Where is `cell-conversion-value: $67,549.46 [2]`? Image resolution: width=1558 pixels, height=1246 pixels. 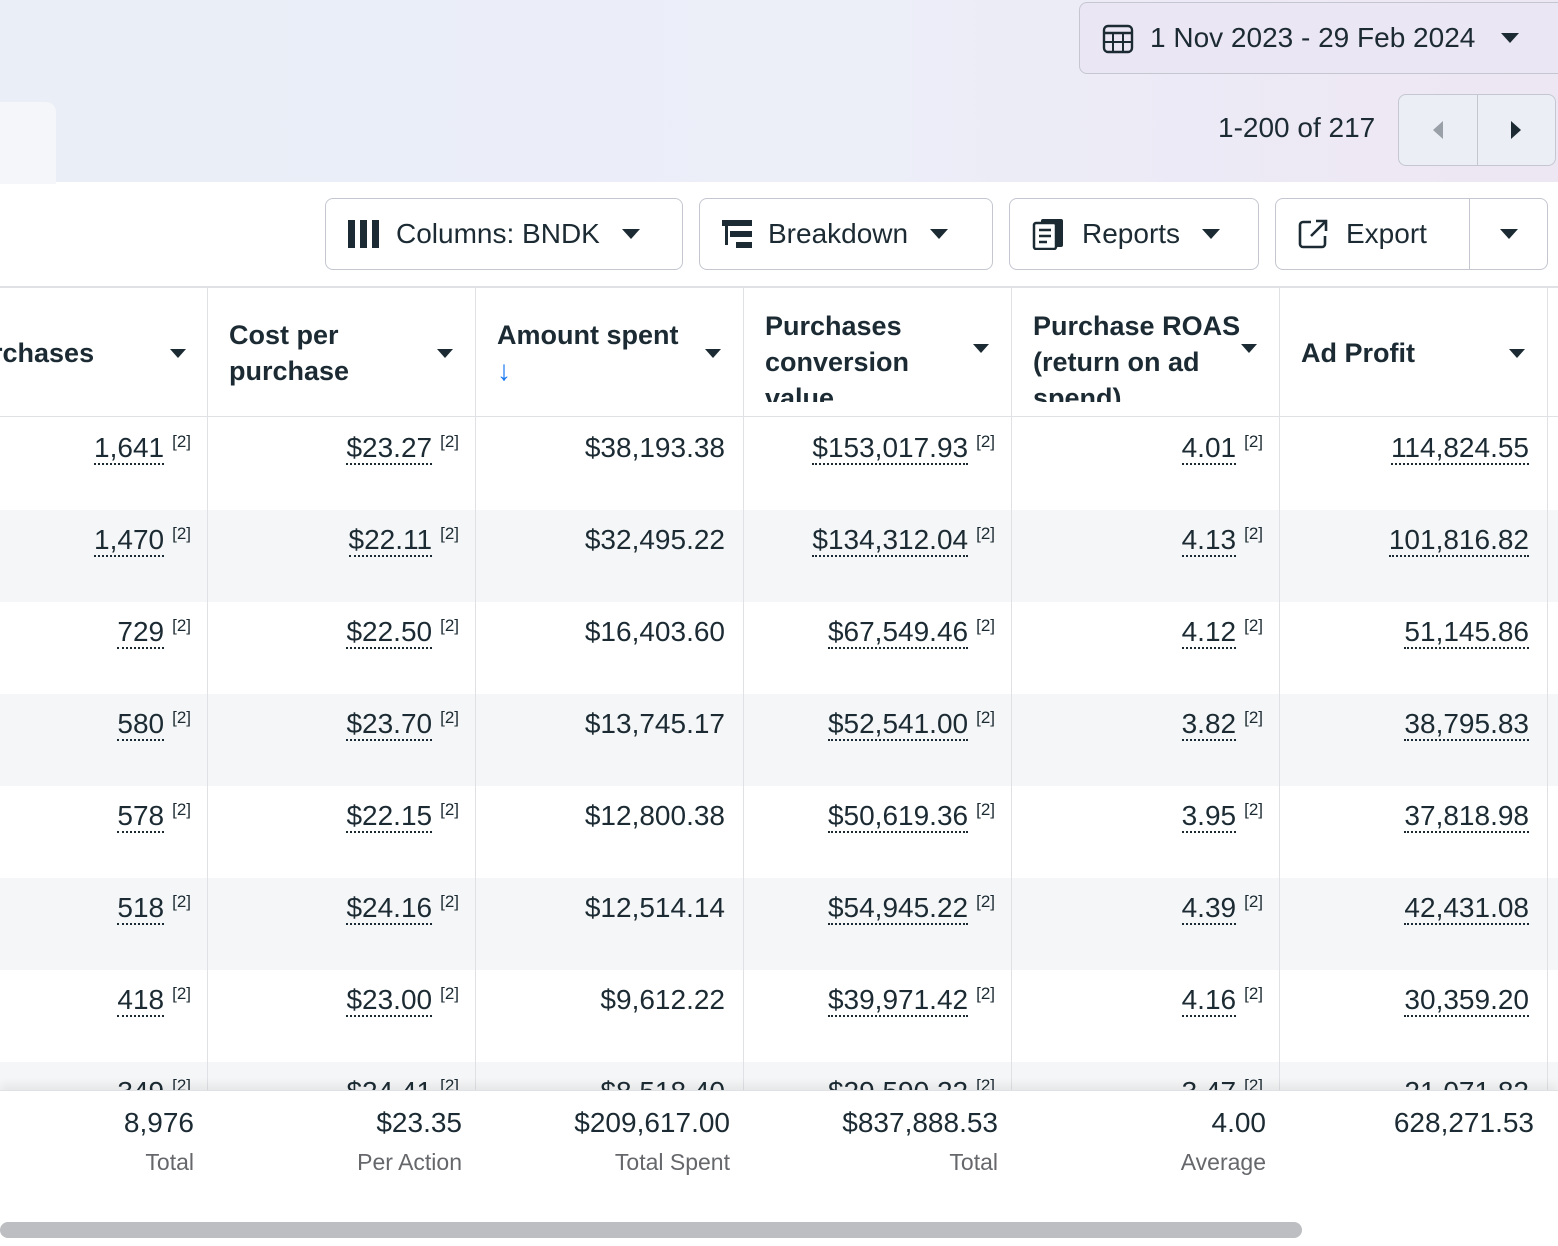
cell-conversion-value: $67,549.46 [2] is located at coordinates (911, 632).